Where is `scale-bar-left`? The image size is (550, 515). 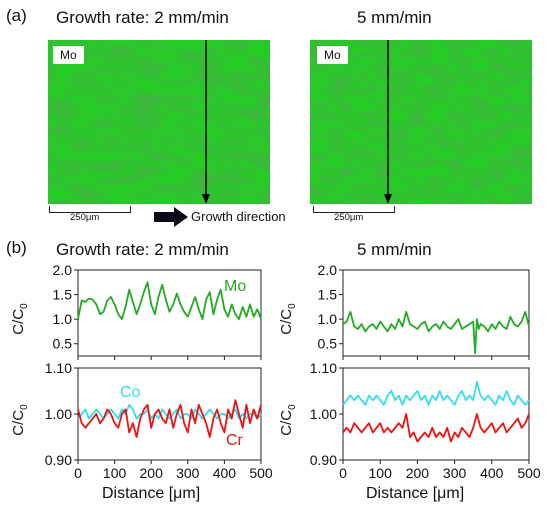
scale-bar-left is located at coordinates (90, 209).